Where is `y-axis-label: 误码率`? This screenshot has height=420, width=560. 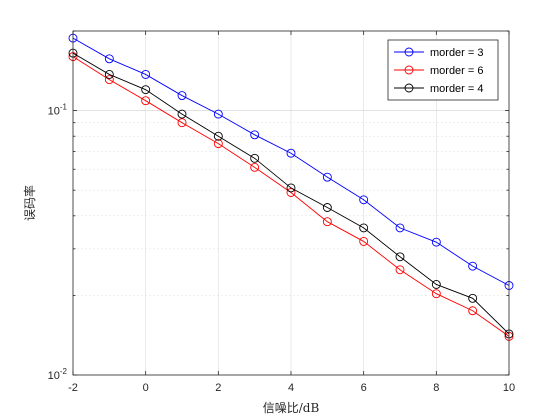
y-axis-label: 误码率 is located at coordinates (29, 203).